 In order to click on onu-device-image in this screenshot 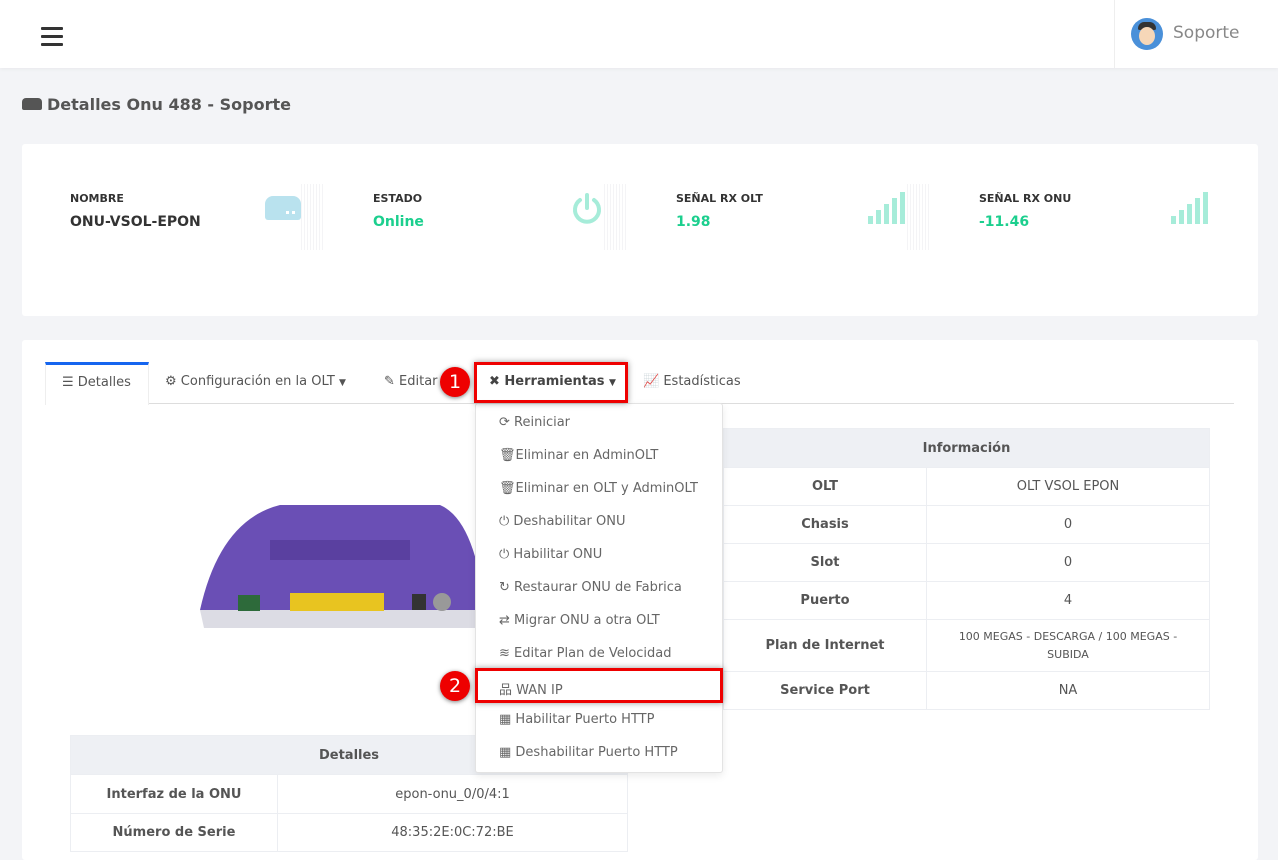, I will do `click(342, 566)`.